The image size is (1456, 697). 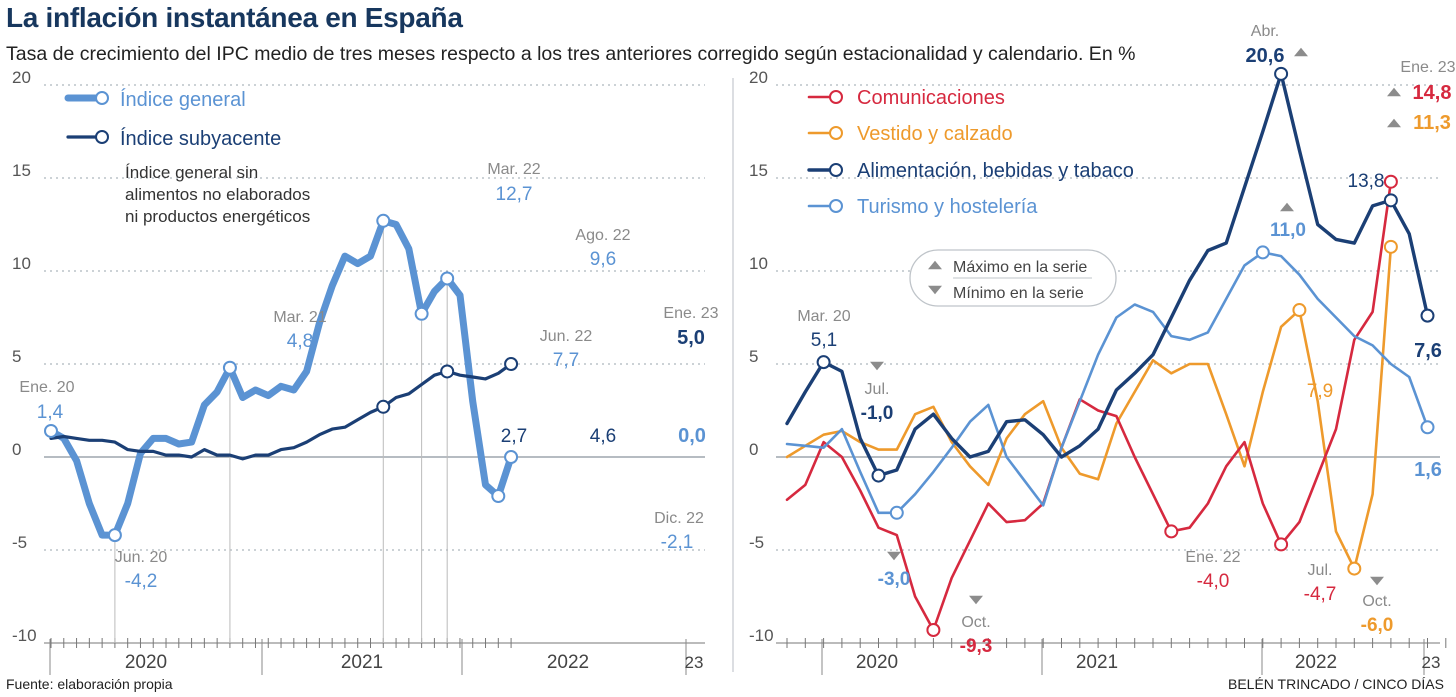 What do you see at coordinates (146, 662) in the screenshot?
I see `left-year-label: 2020` at bounding box center [146, 662].